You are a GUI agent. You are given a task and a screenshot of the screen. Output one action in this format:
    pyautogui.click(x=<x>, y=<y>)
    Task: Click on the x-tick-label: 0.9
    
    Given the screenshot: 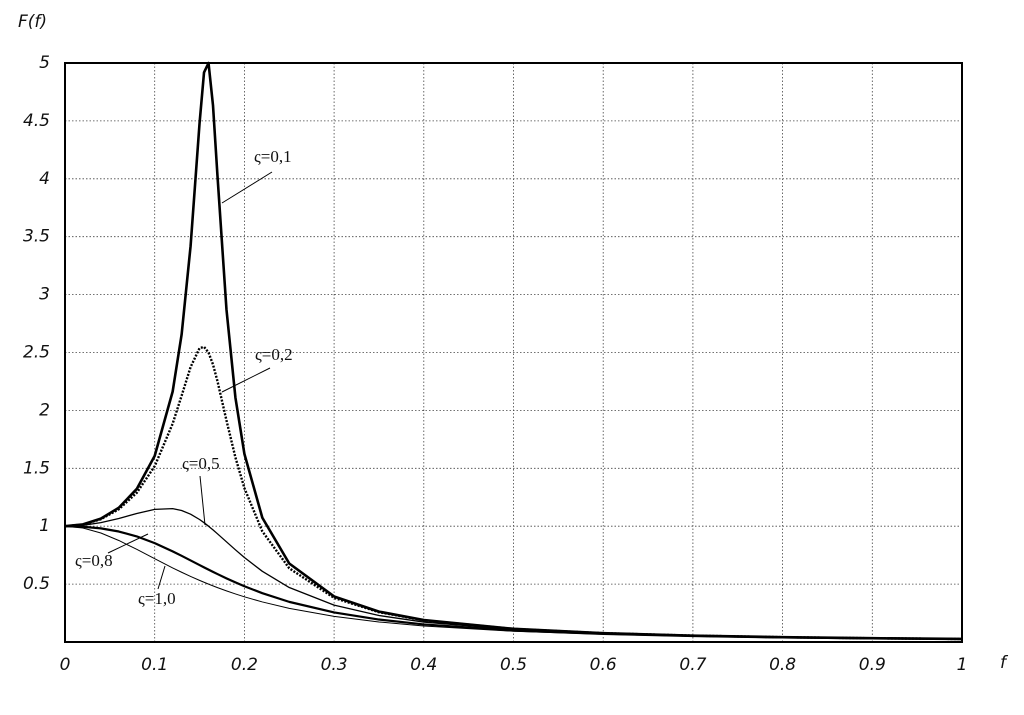 What is the action you would take?
    pyautogui.click(x=872, y=665)
    